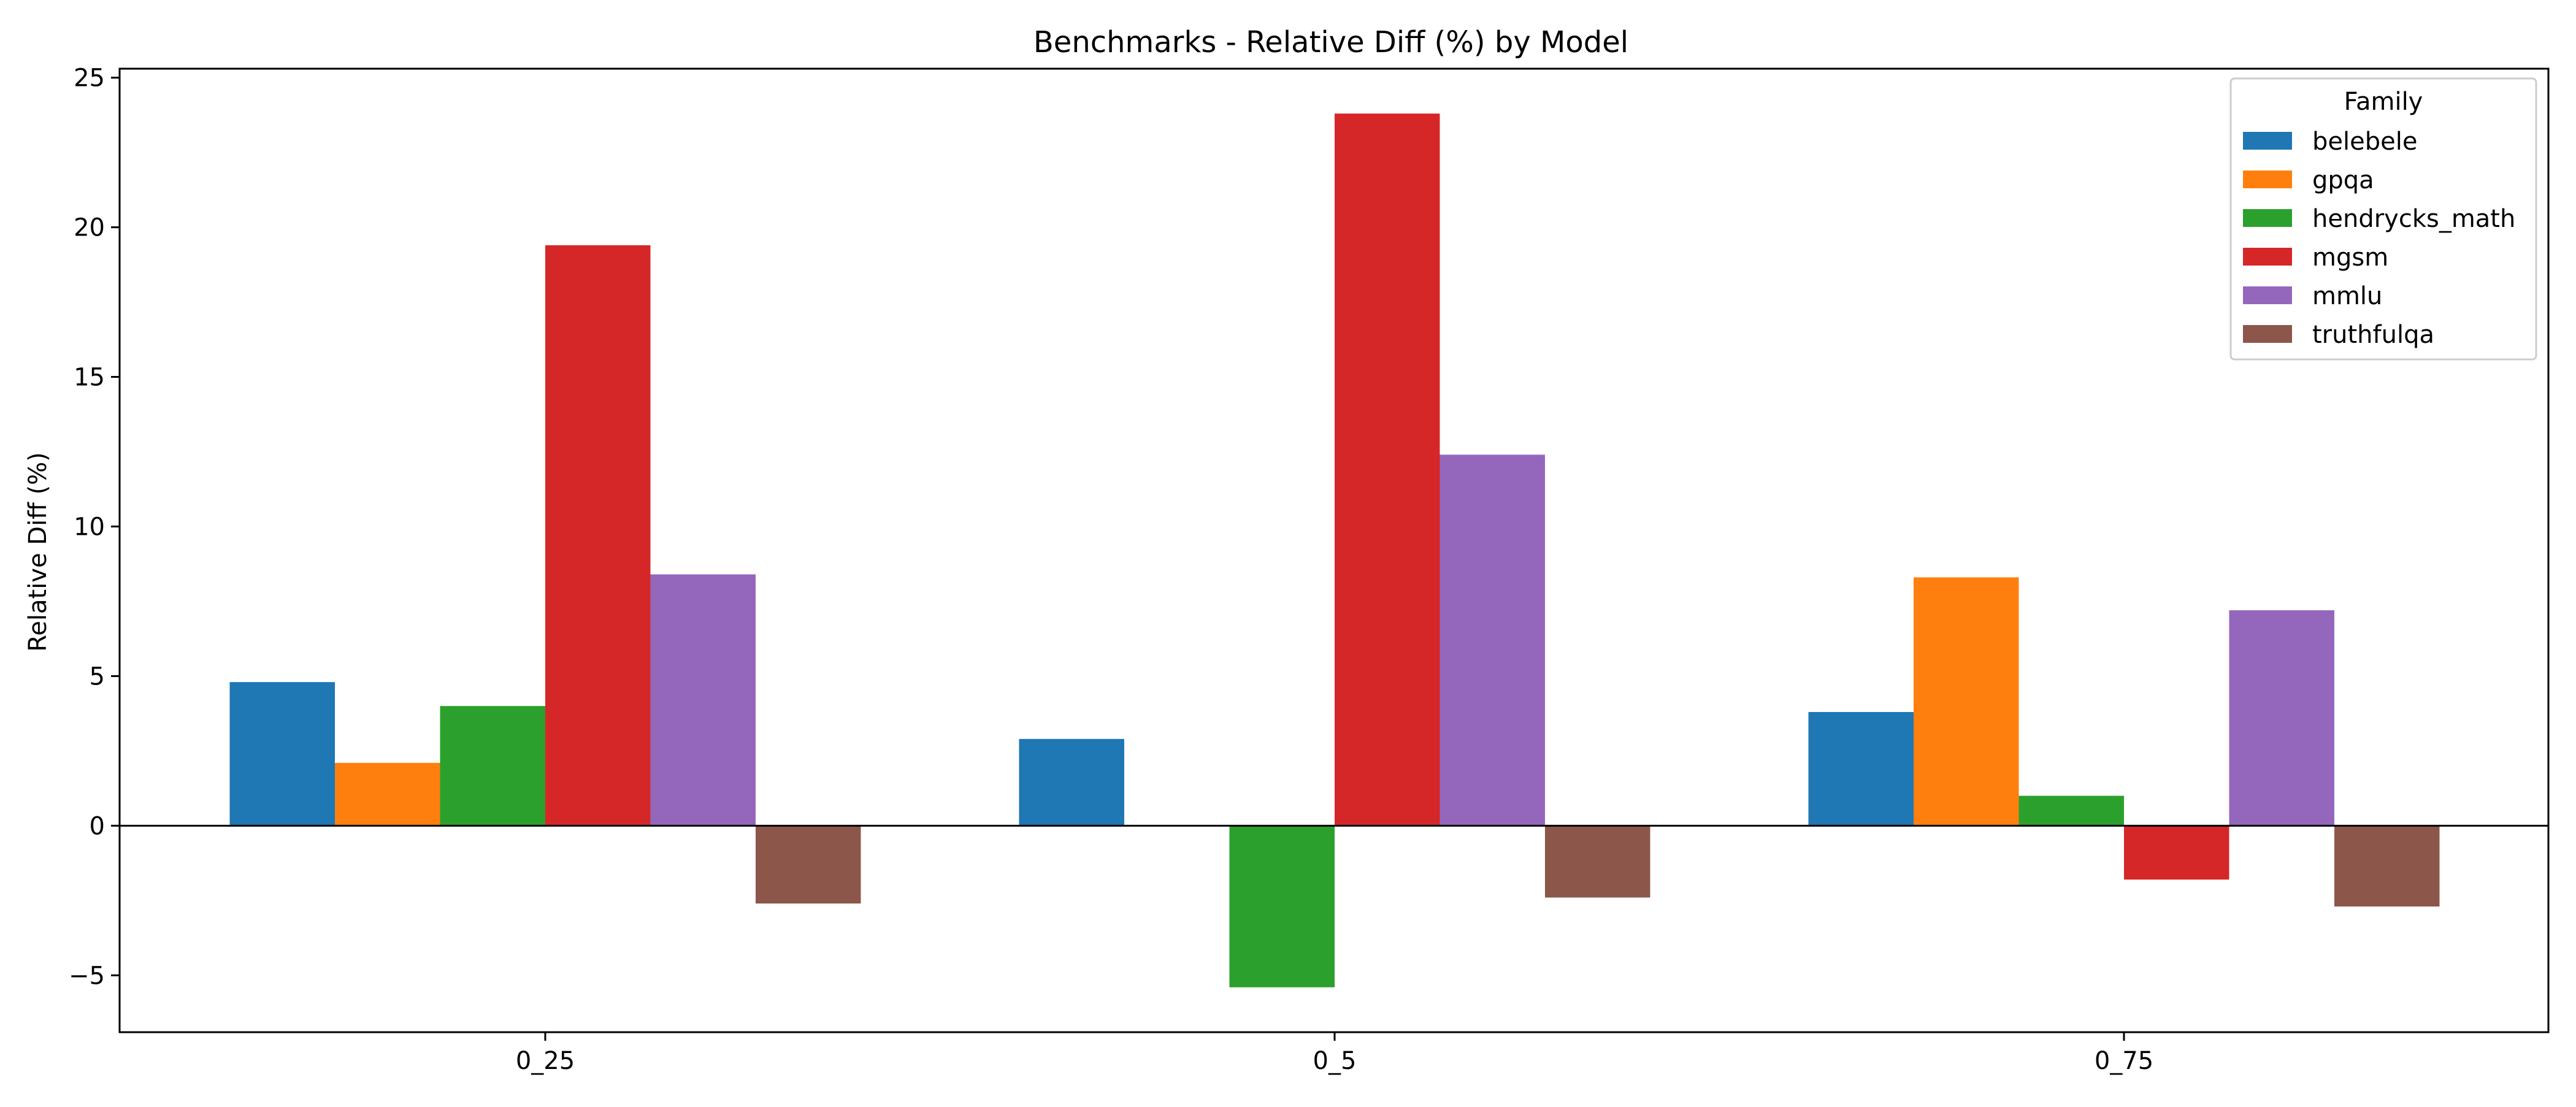 The height and width of the screenshot is (1107, 2576). Describe the element at coordinates (89, 78) in the screenshot. I see `y-tick-label: 25` at that location.